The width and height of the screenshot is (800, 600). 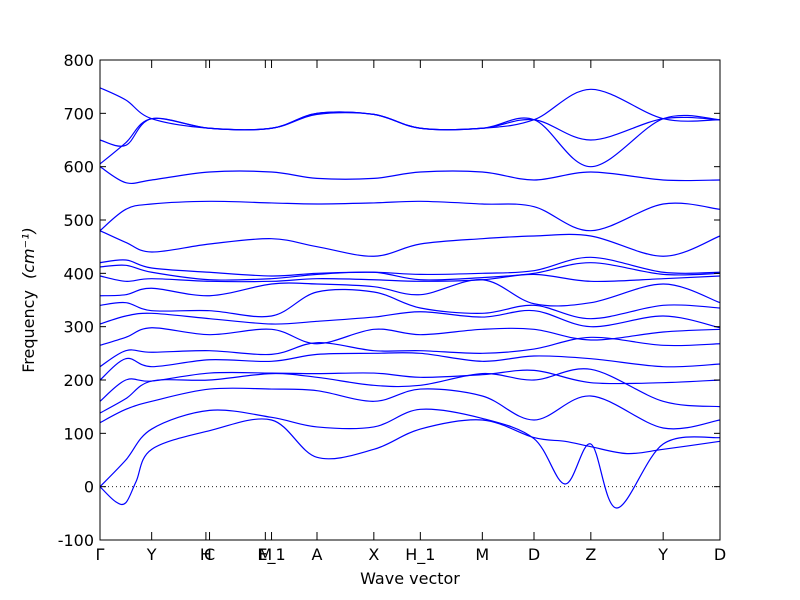 I want to click on y-tick-label: 300, so click(x=78, y=327).